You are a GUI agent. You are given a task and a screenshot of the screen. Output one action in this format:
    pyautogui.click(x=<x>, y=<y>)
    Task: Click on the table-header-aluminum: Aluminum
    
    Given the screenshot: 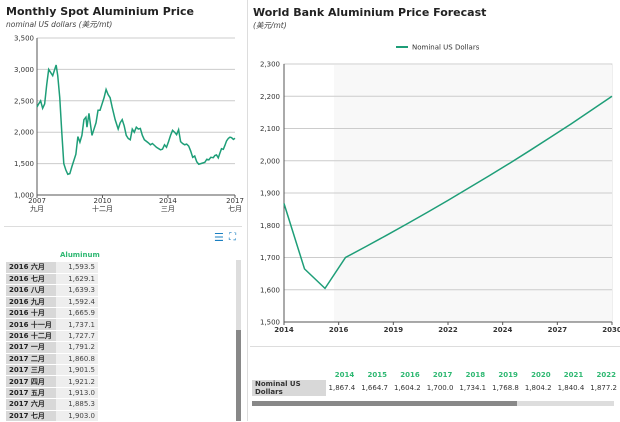 What is the action you would take?
    pyautogui.click(x=80, y=255)
    